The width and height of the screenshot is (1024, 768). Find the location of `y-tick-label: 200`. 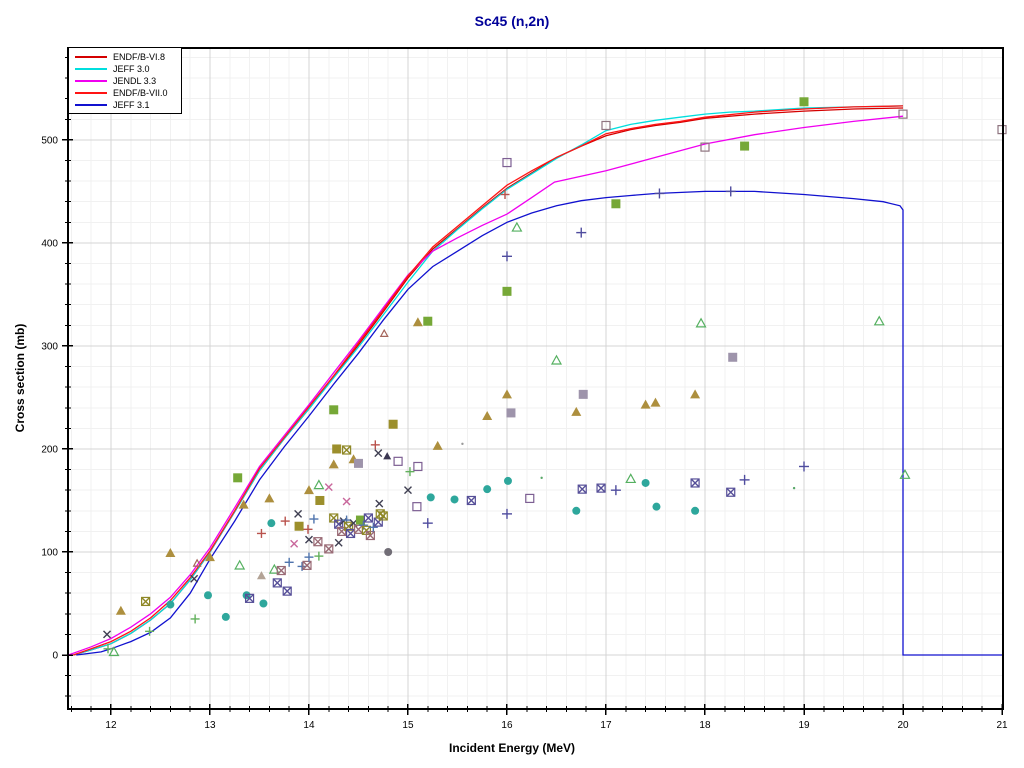

y-tick-label: 200 is located at coordinates (49, 449).